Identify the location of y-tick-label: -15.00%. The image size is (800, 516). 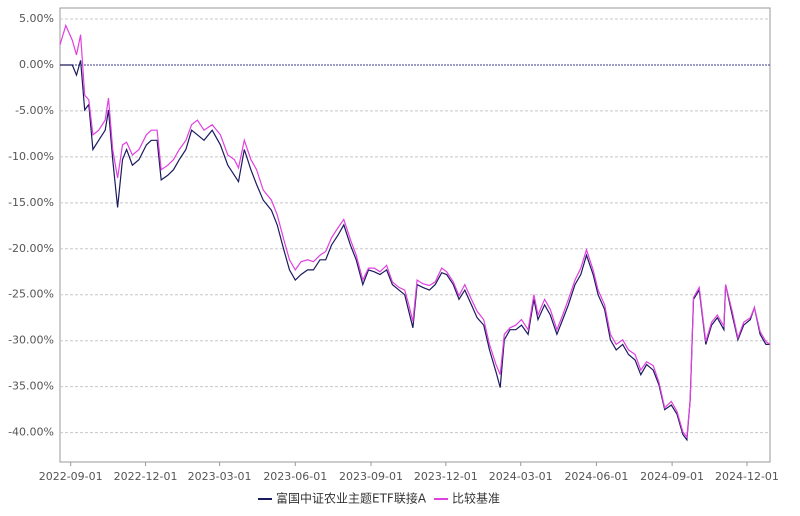
(31, 202).